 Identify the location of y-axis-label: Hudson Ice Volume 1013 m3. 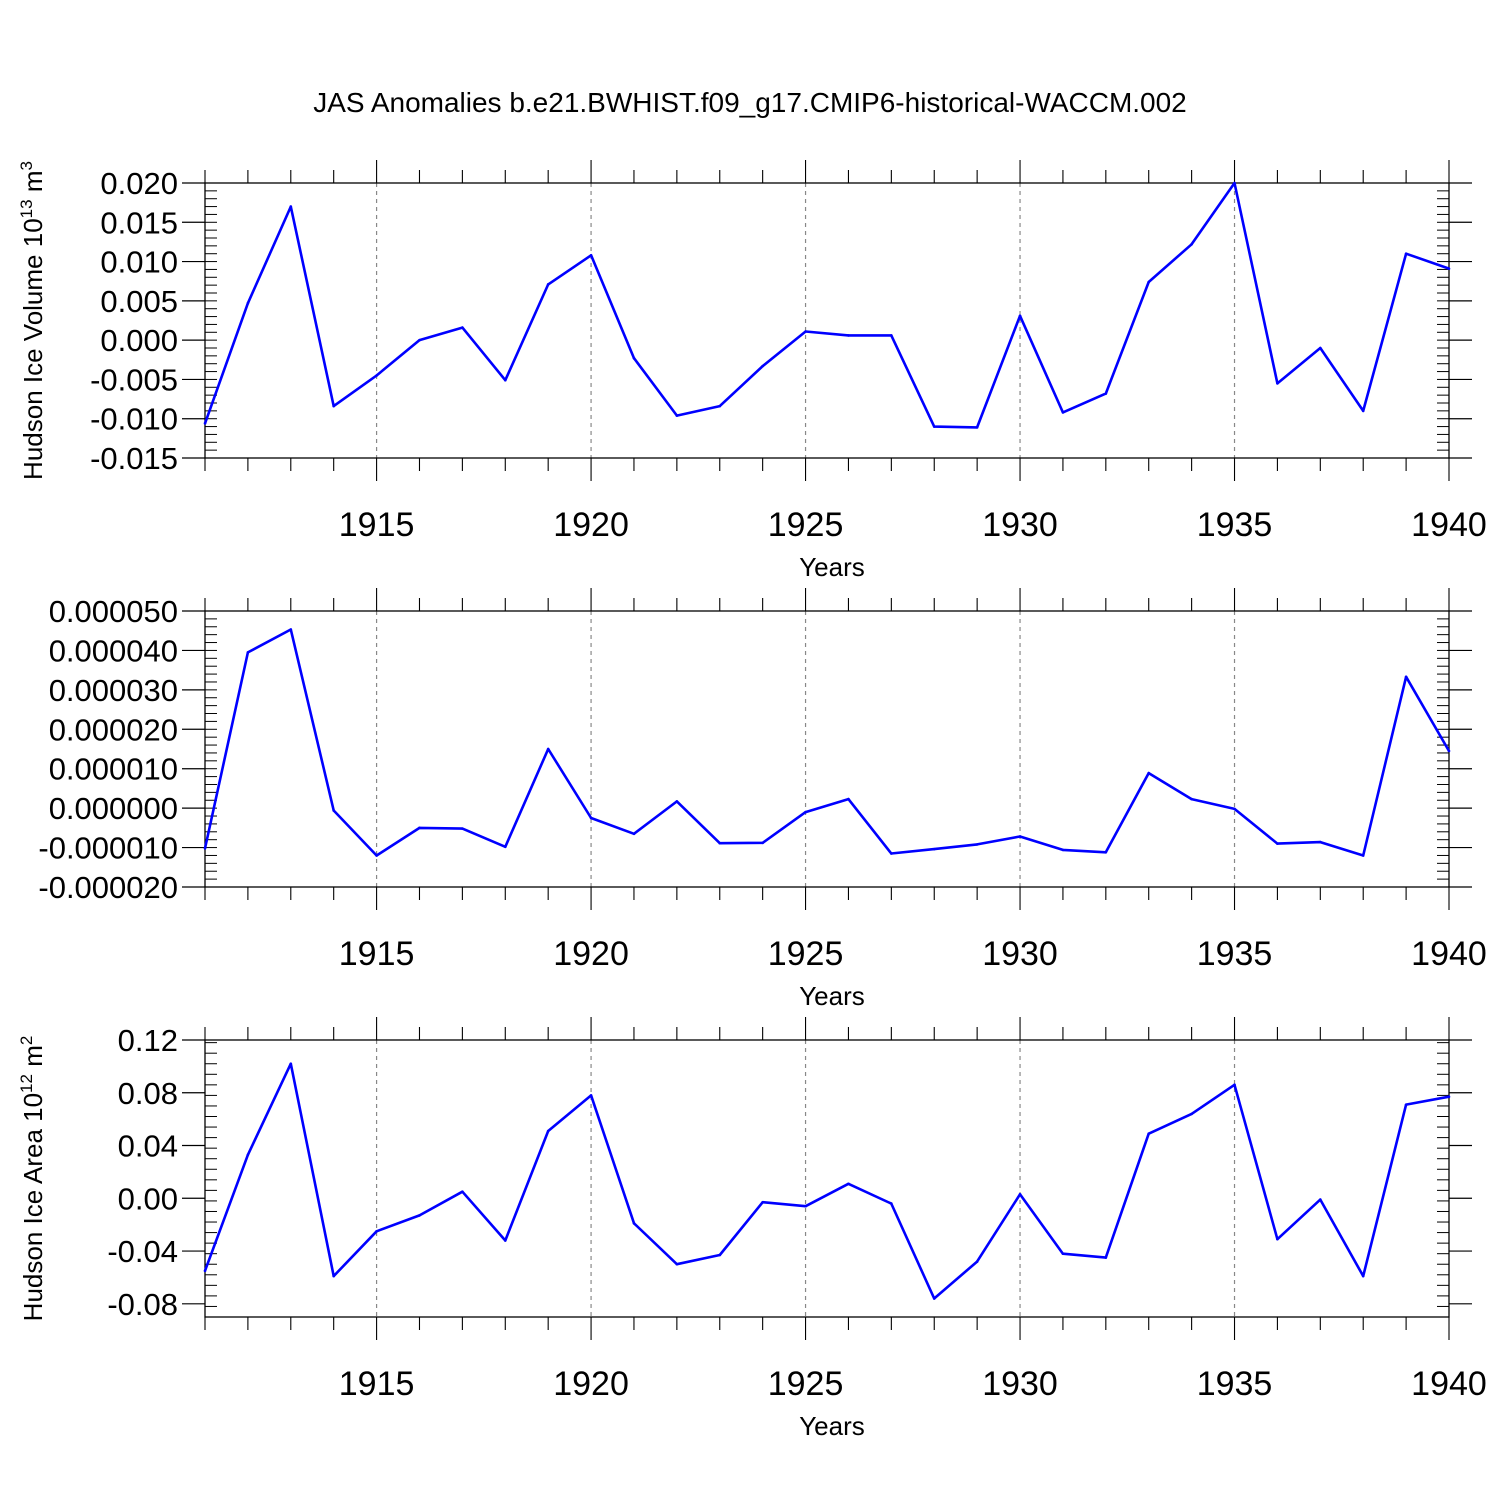
(32, 320).